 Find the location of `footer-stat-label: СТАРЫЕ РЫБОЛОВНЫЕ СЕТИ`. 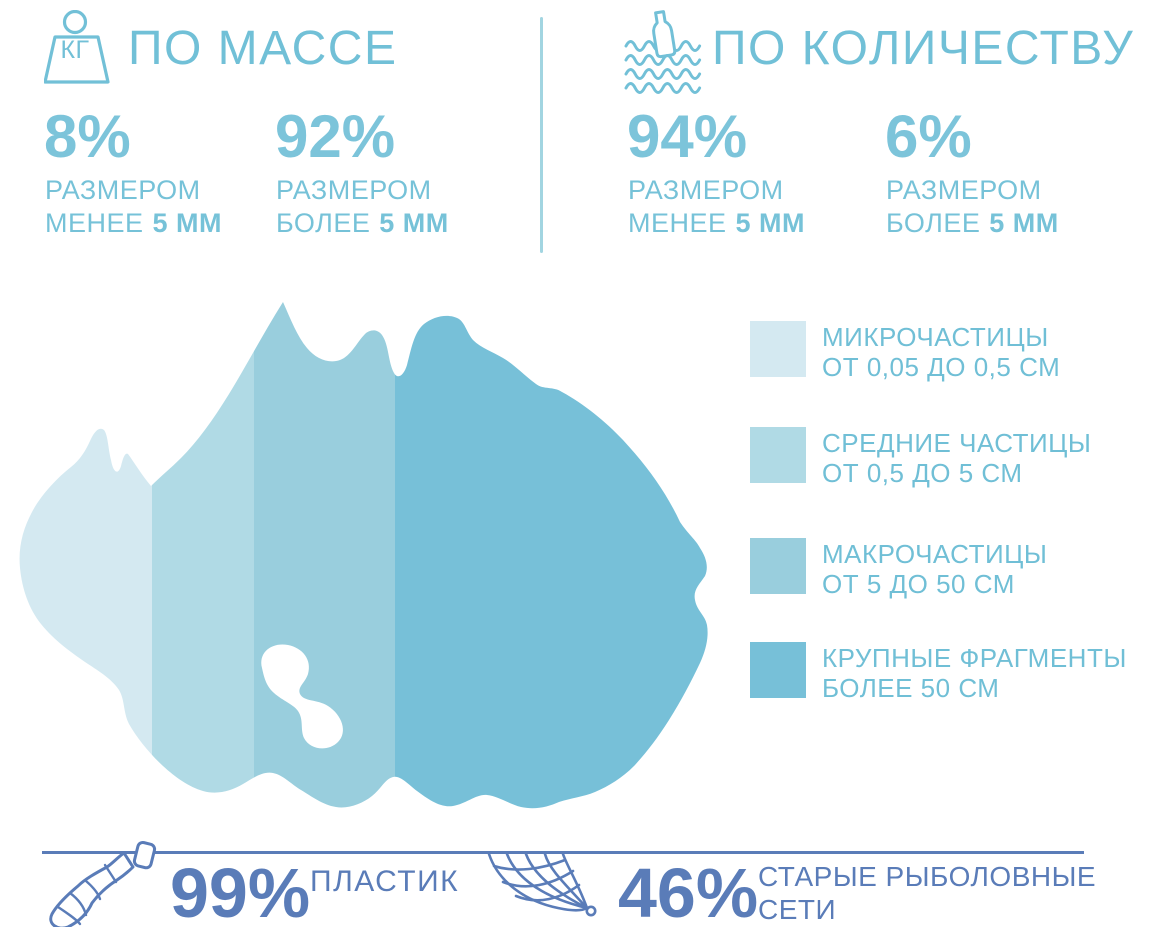

footer-stat-label: СТАРЫЕ РЫБОЛОВНЫЕ СЕТИ is located at coordinates (927, 893).